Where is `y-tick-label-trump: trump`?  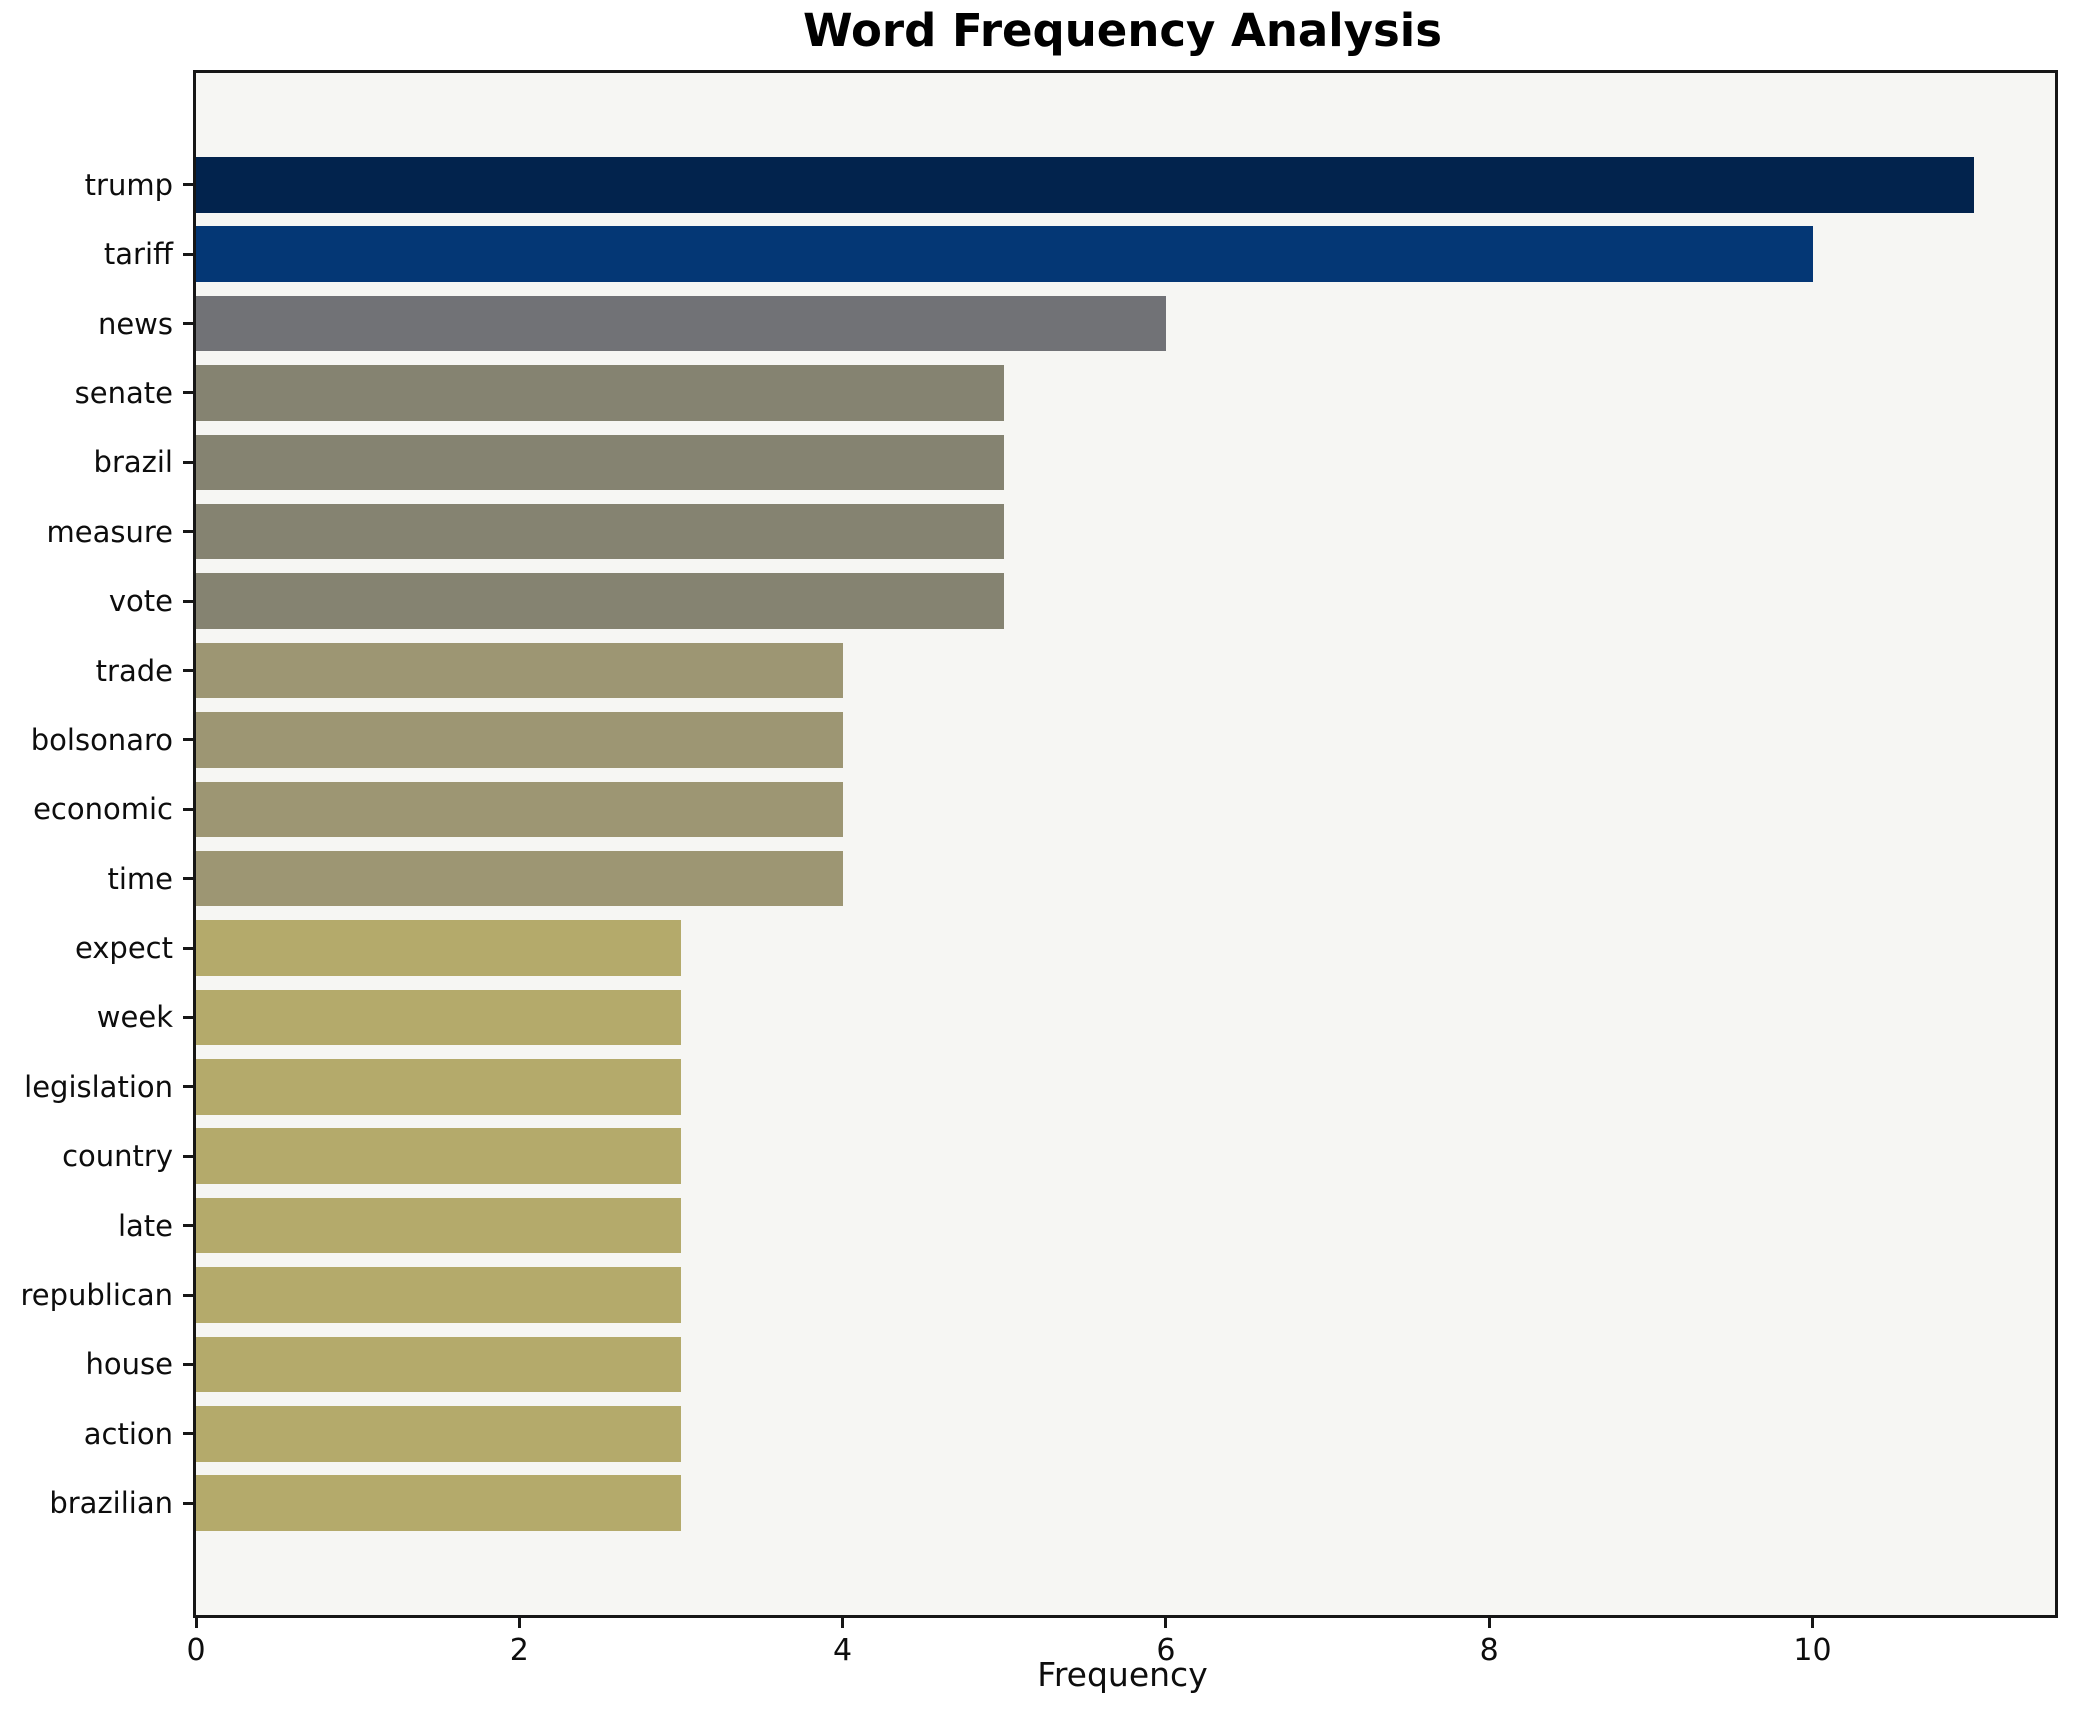
y-tick-label-trump: trump is located at coordinates (128, 184).